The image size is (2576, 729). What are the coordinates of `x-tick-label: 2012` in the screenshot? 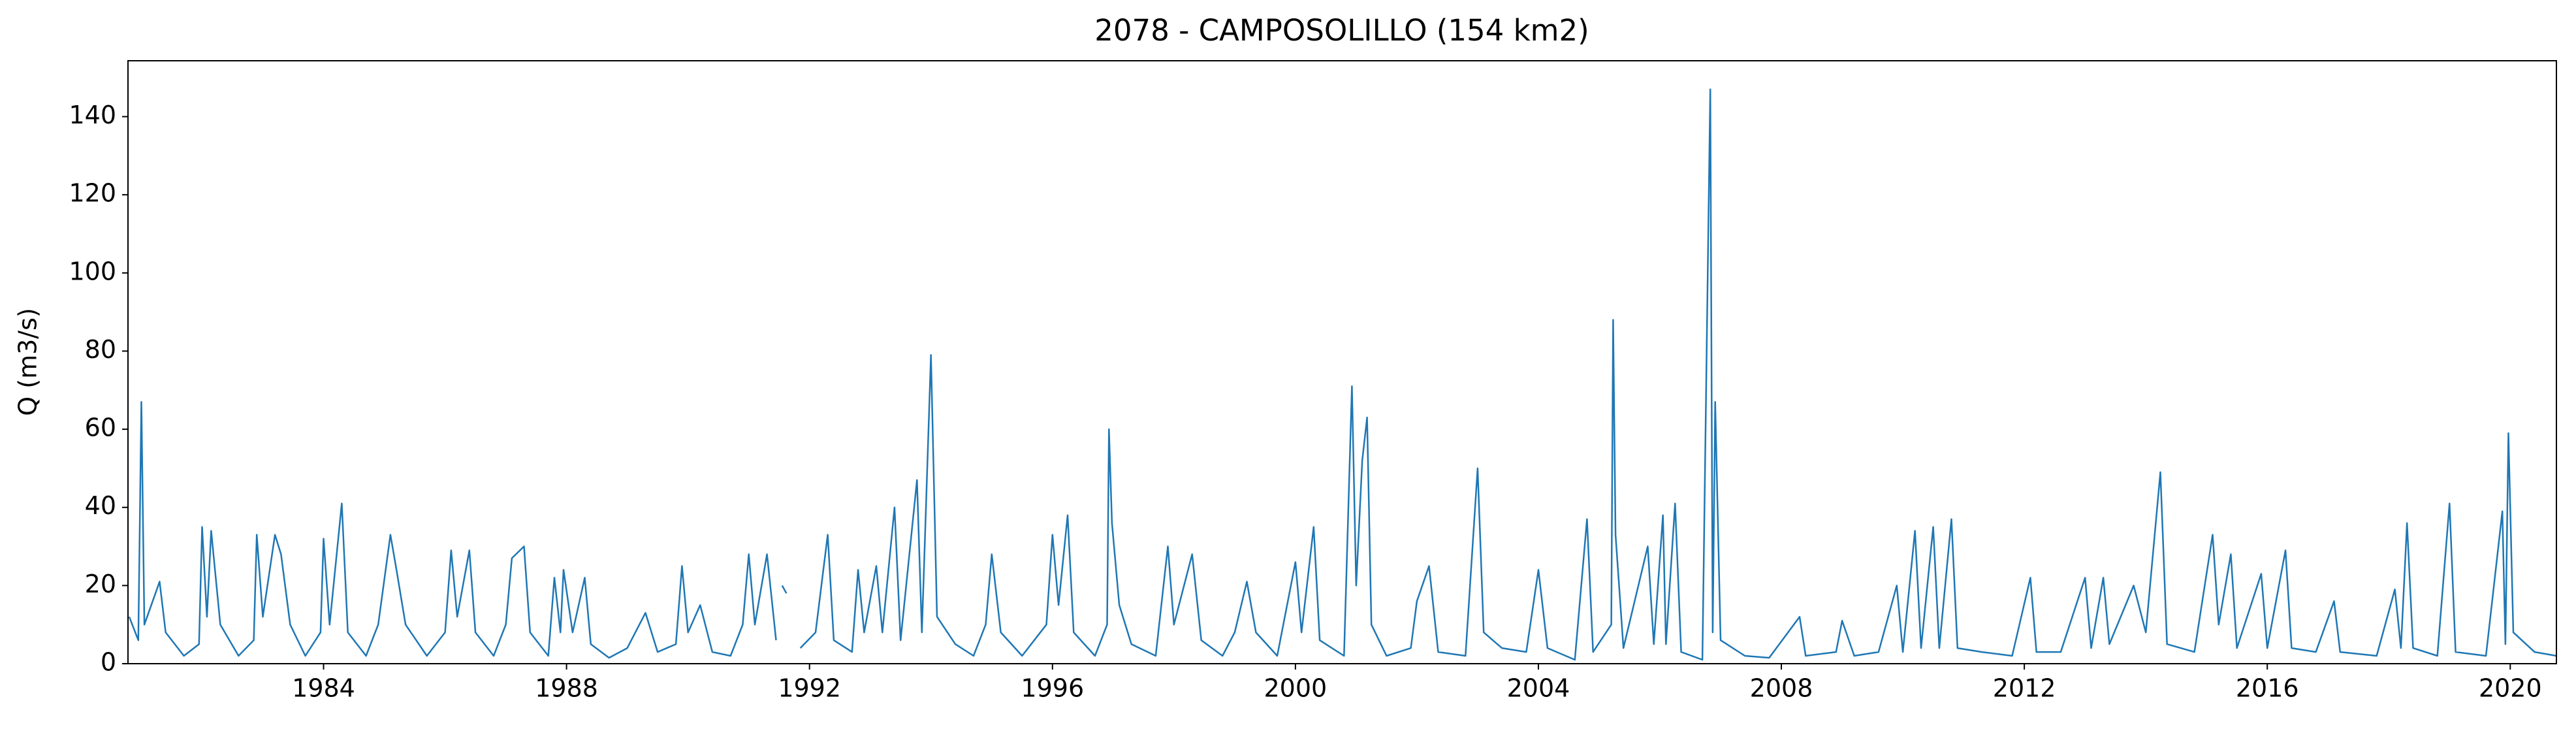 It's located at (2025, 688).